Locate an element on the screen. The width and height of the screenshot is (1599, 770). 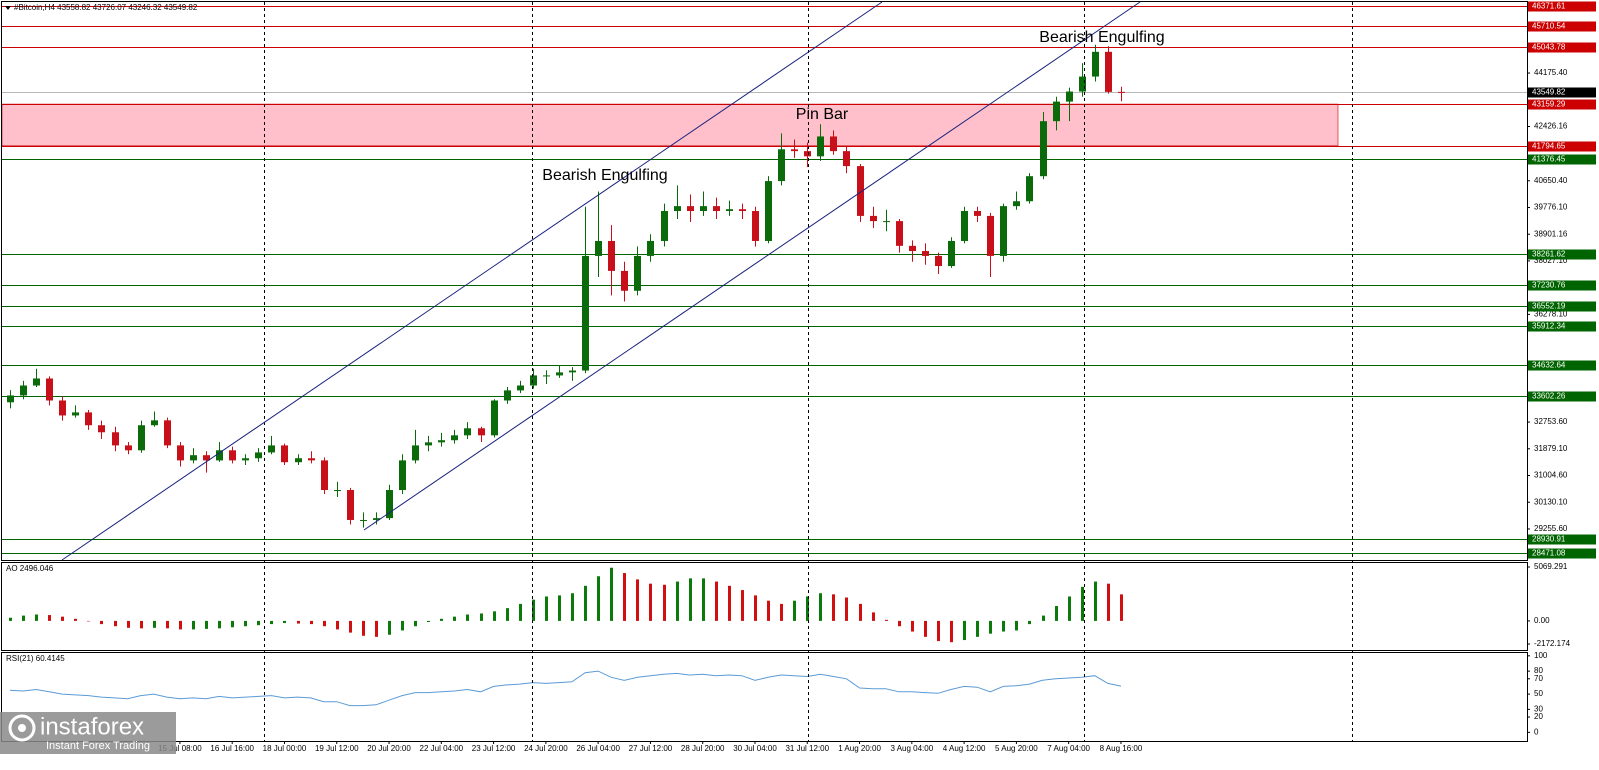
y-tick-label: 32753.60 is located at coordinates (1551, 421).